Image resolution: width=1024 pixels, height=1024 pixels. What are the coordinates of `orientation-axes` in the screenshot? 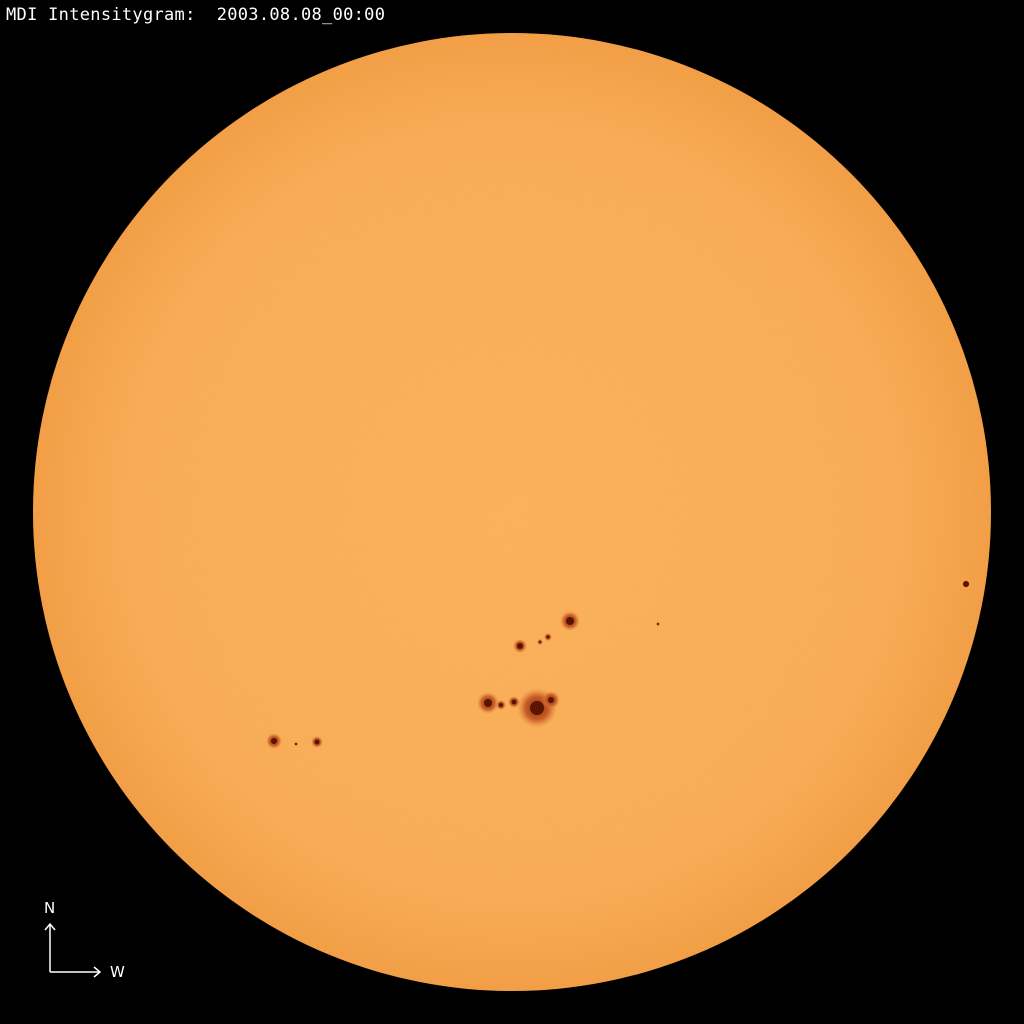 It's located at (73, 950).